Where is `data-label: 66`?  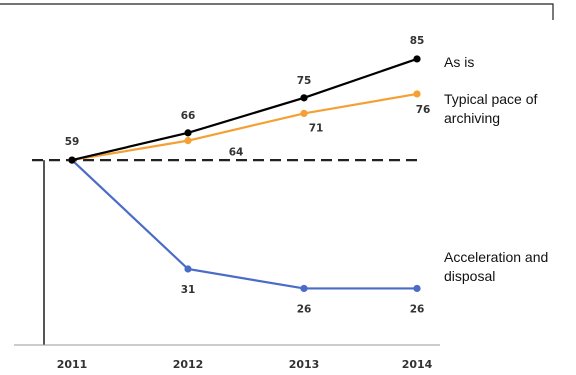 data-label: 66 is located at coordinates (188, 116).